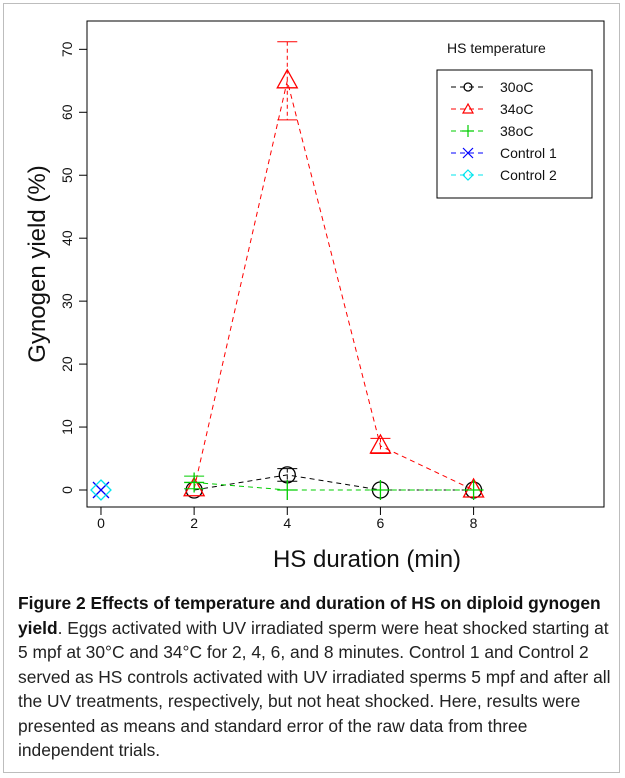  I want to click on y-tick-label: 70, so click(67, 49).